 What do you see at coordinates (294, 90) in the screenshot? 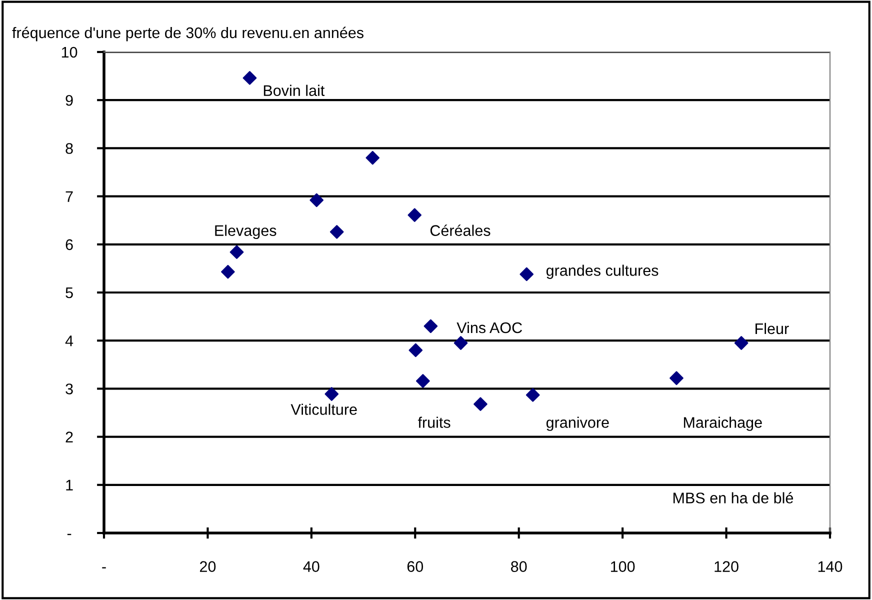
I see `annotation: Bovin lait` at bounding box center [294, 90].